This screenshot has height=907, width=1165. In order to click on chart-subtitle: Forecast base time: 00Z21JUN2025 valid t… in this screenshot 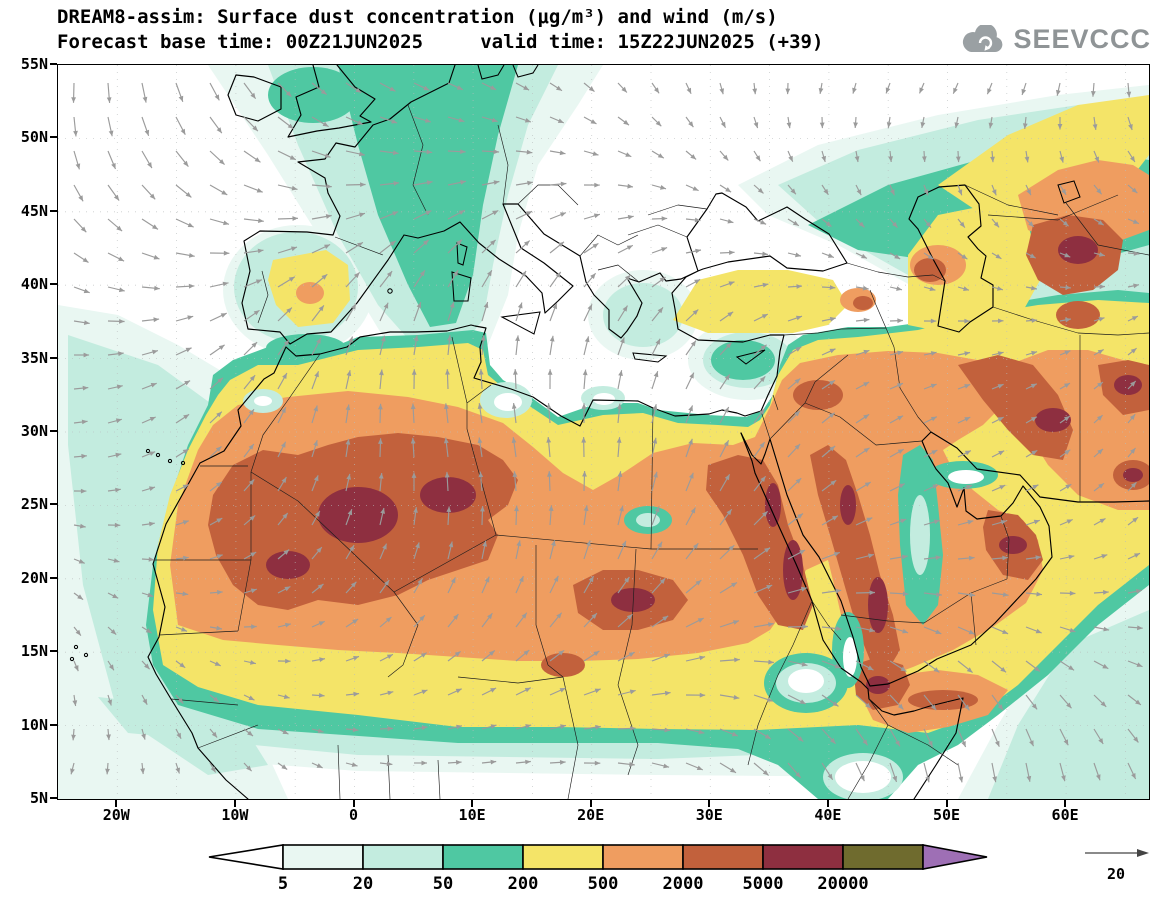, I will do `click(440, 42)`.